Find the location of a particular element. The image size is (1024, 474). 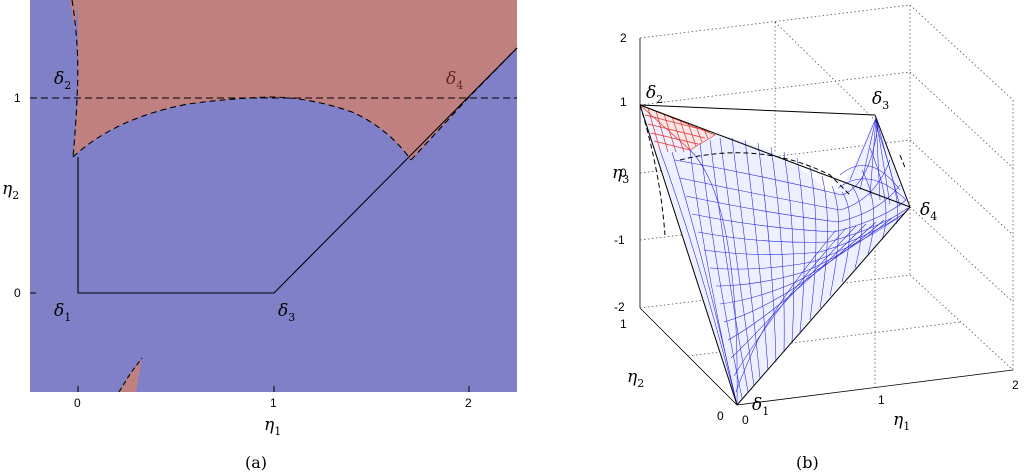

z-axis-label-b: η3 is located at coordinates (620, 174).